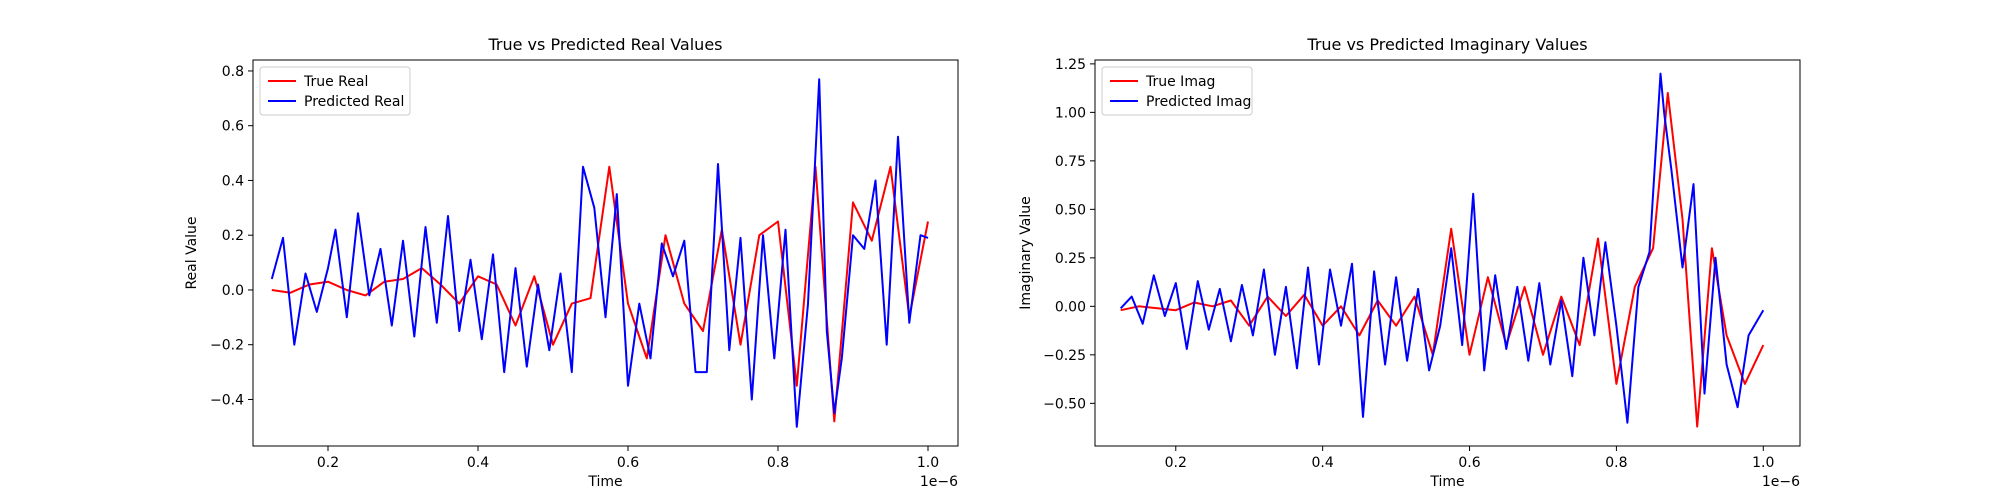  I want to click on y-tick-label: 0.75, so click(1070, 162).